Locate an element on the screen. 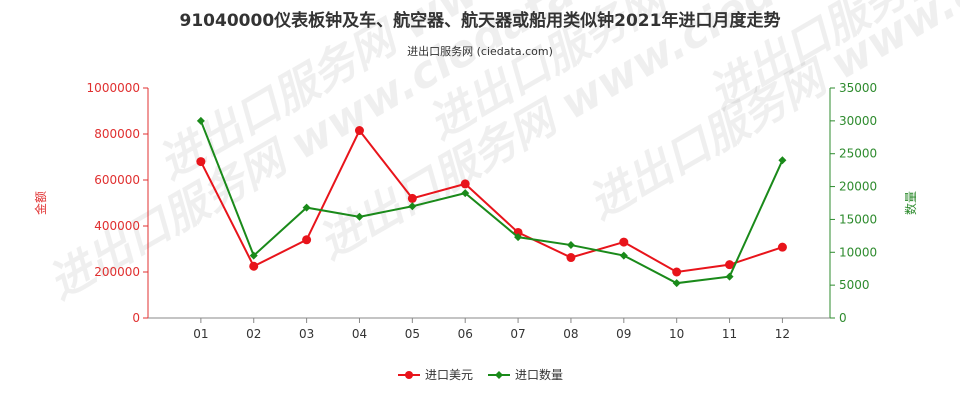  x-tick-label: 06 is located at coordinates (465, 334).